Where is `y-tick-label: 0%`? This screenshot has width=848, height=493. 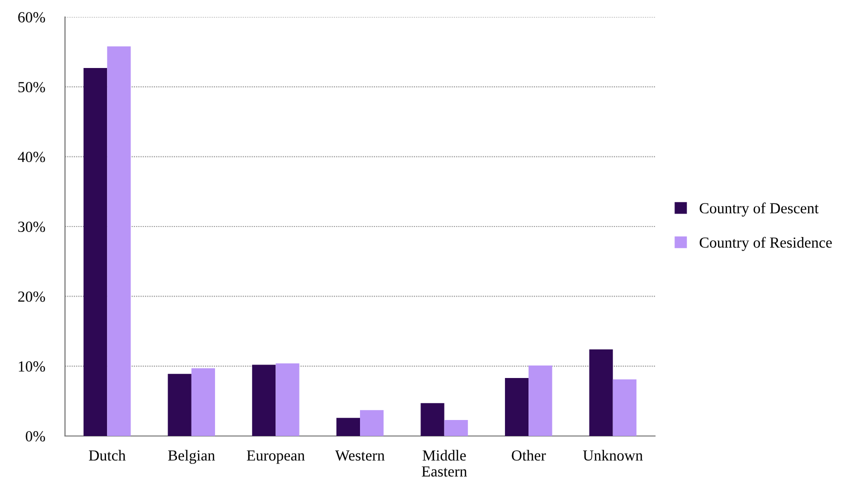
y-tick-label: 0% is located at coordinates (36, 436).